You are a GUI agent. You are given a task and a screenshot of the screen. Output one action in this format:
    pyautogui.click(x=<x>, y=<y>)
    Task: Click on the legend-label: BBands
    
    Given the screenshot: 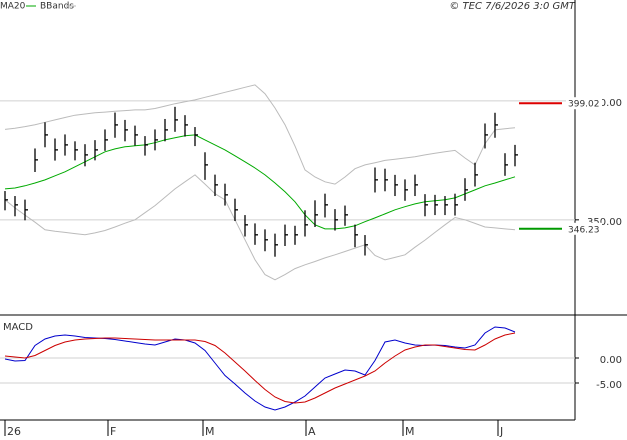 What is the action you would take?
    pyautogui.click(x=57, y=7)
    